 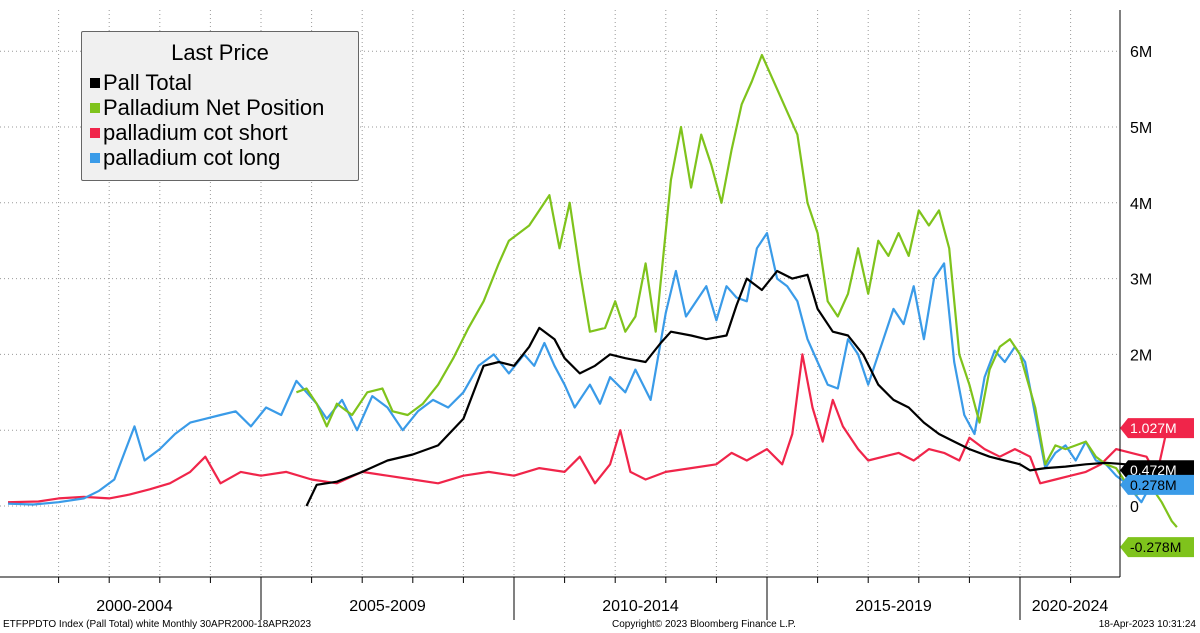 I want to click on x-group-label: 2010-2014, so click(x=640, y=606).